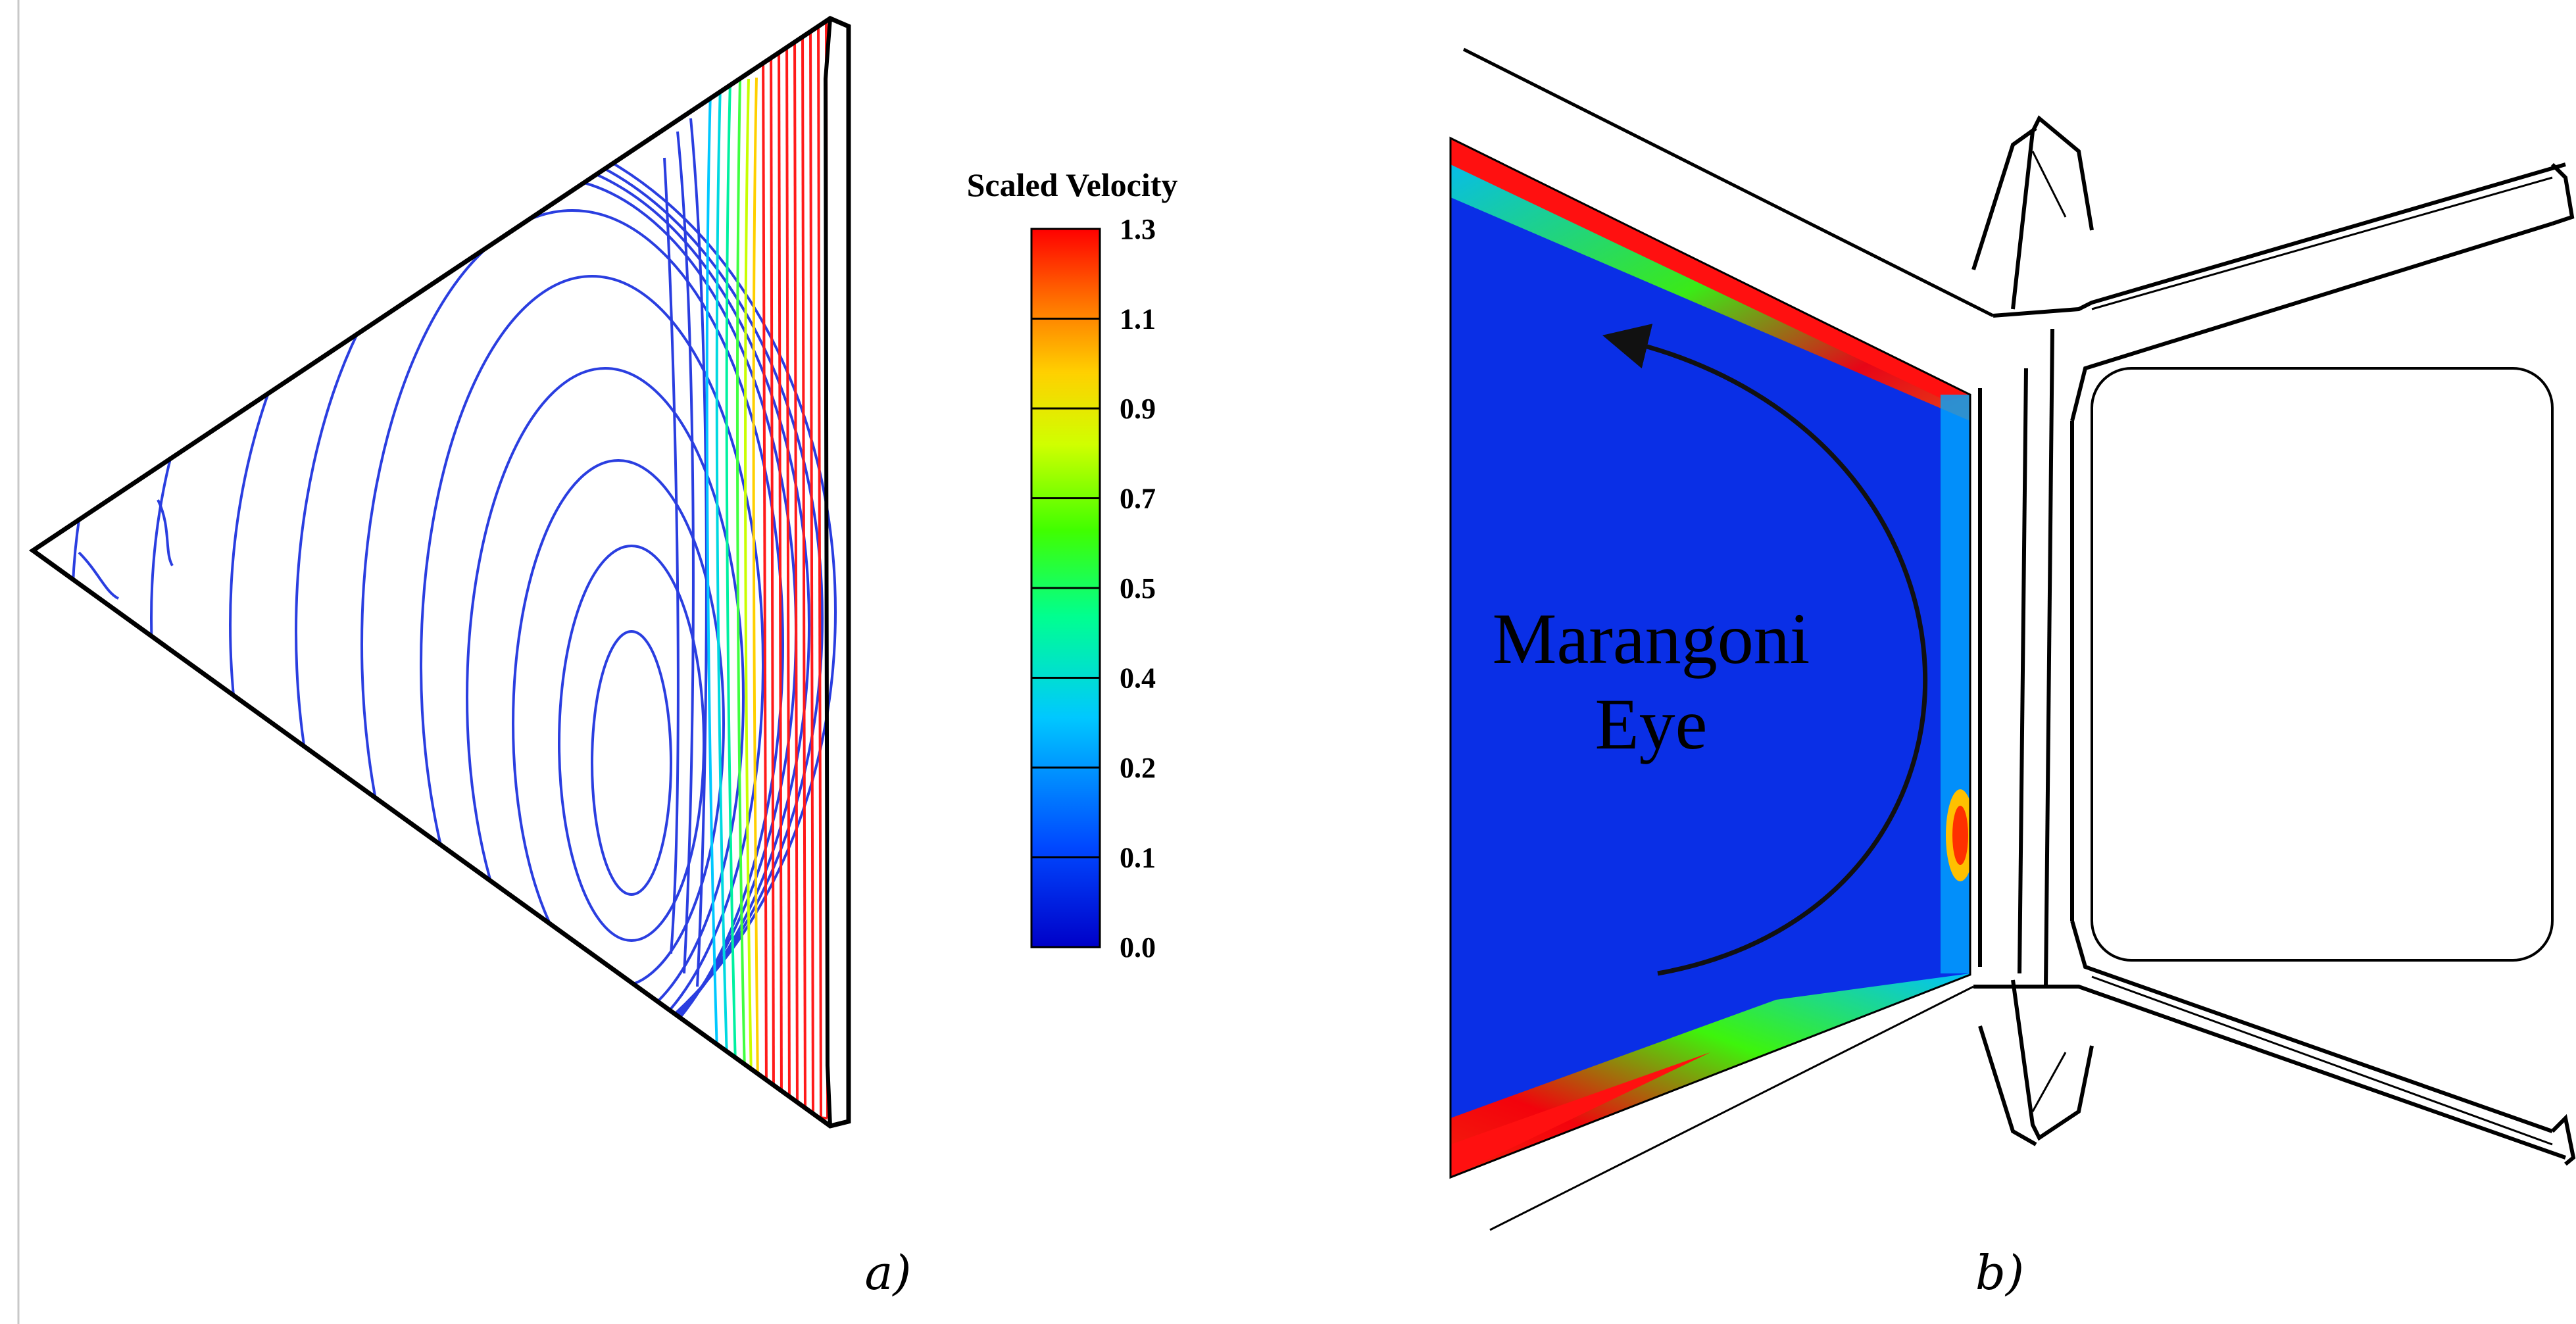 Image resolution: width=2576 pixels, height=1324 pixels. I want to click on meniscus-wall, so click(827, 572).